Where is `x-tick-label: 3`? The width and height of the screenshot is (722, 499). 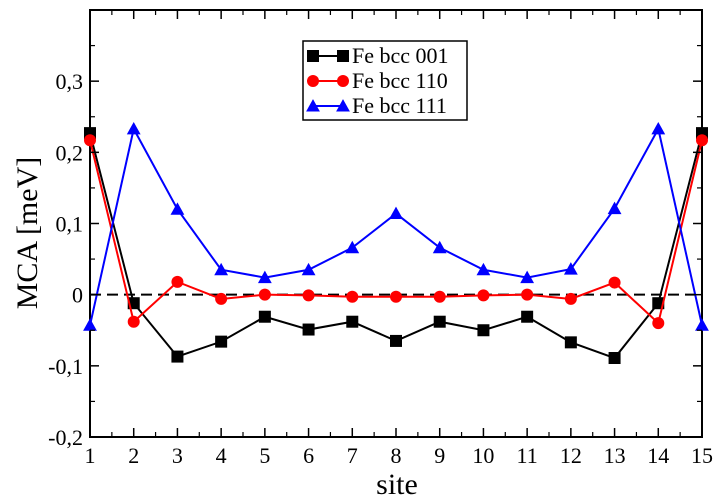
x-tick-label: 3 is located at coordinates (177, 455).